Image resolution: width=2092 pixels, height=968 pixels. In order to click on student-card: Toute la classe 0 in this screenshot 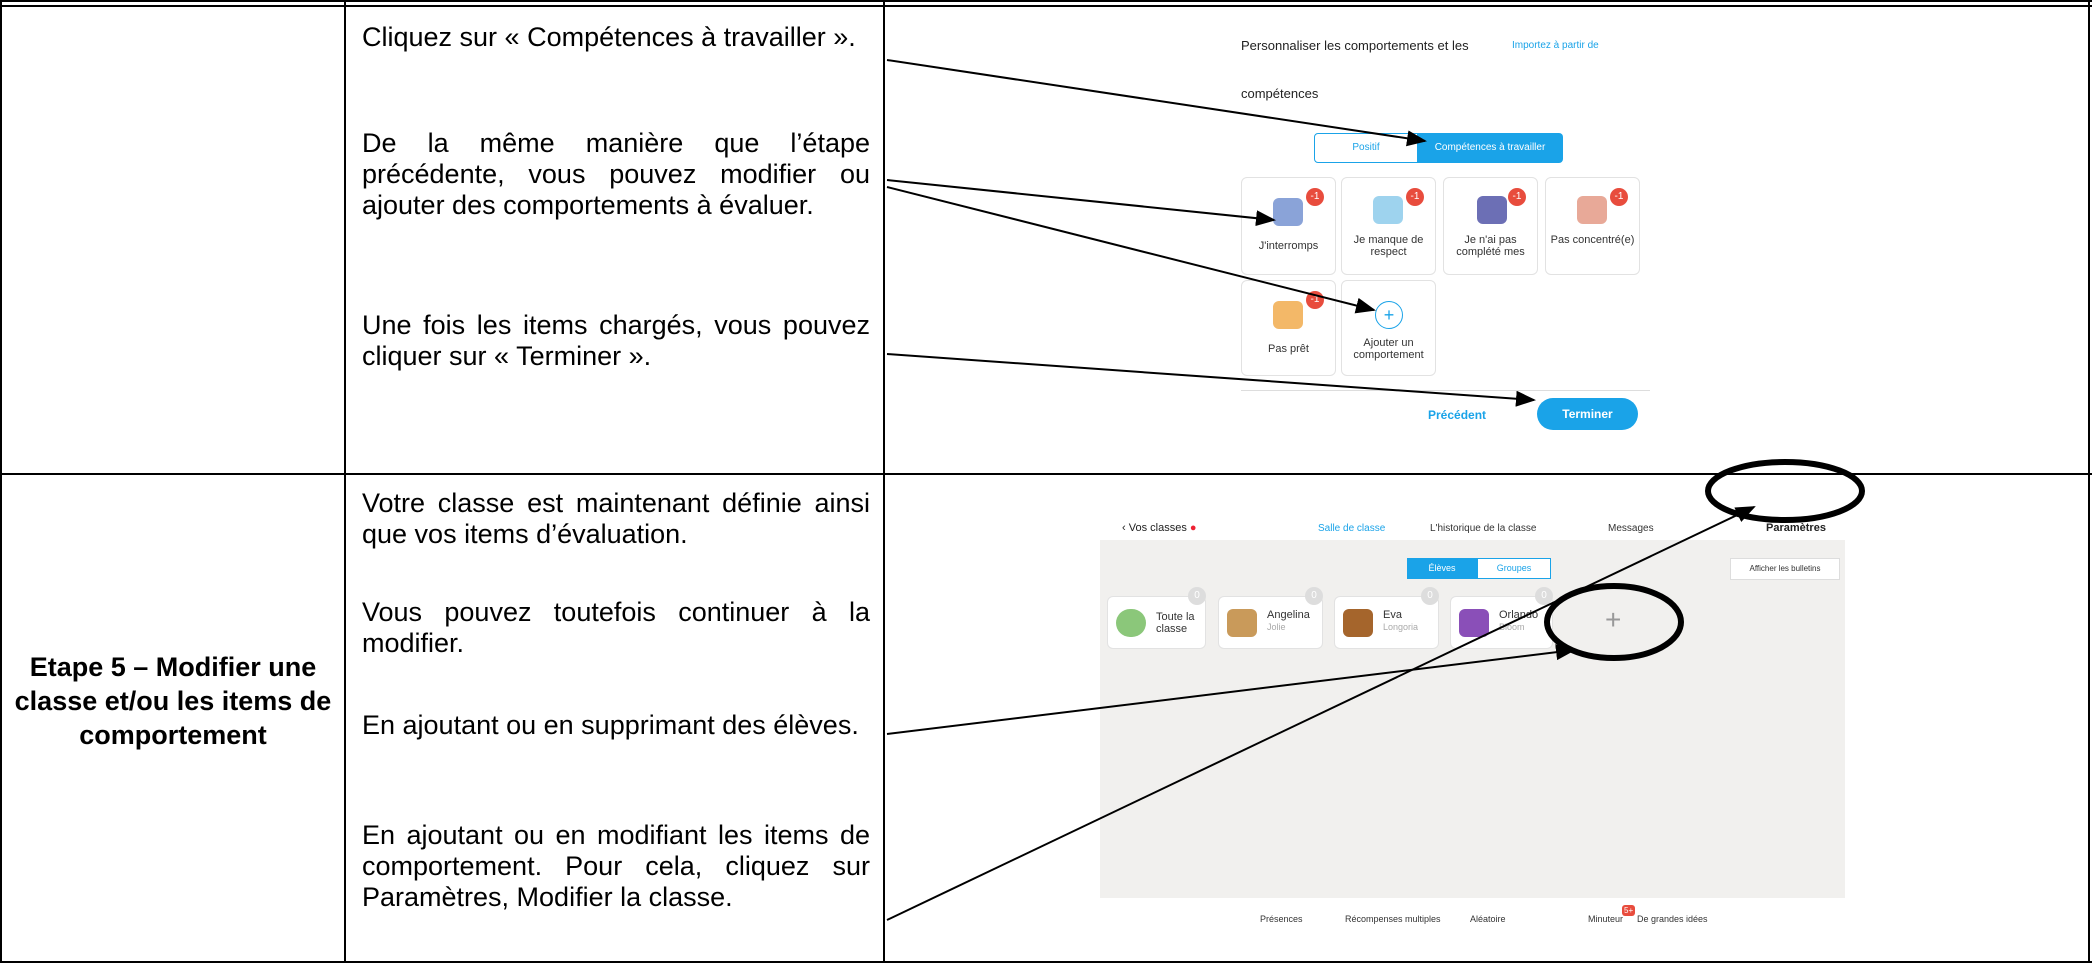, I will do `click(1156, 618)`.